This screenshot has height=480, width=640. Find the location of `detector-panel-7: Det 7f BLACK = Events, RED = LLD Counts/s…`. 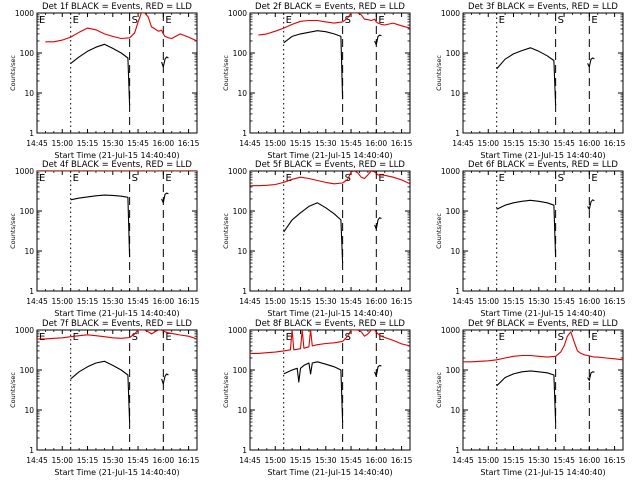

detector-panel-7: Det 7f BLACK = Events, RED = LLD Counts/s… is located at coordinates (104, 398).